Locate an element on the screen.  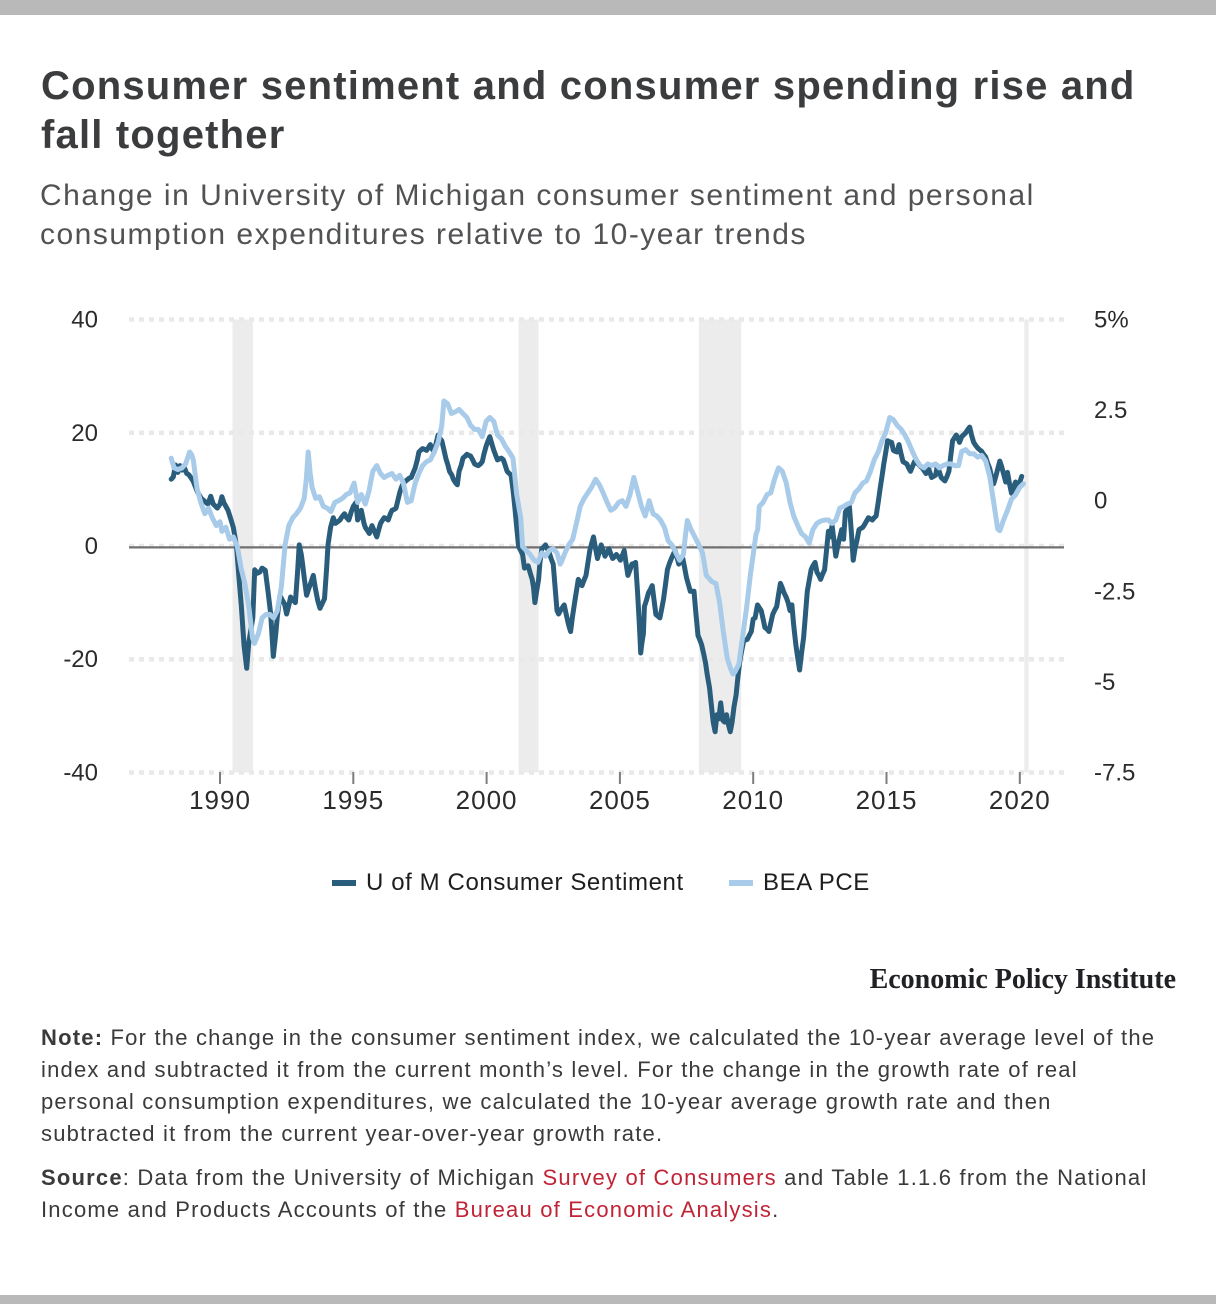
svg-text: 2.5 is located at coordinates (1110, 410).